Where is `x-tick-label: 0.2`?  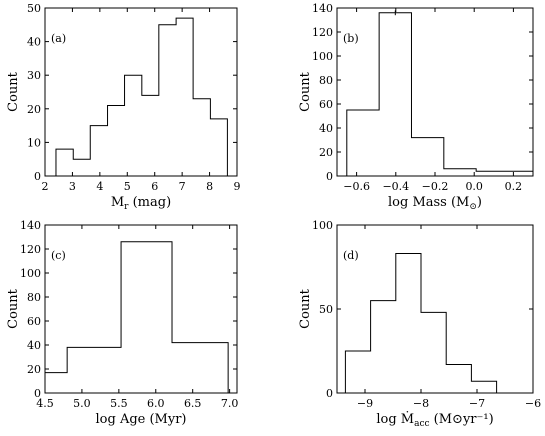 x-tick-label: 0.2 is located at coordinates (514, 186).